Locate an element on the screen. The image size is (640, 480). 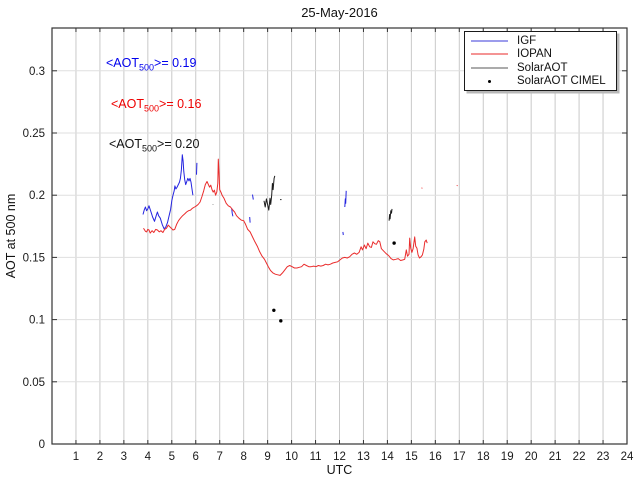
x-tick-label: 10 is located at coordinates (291, 457).